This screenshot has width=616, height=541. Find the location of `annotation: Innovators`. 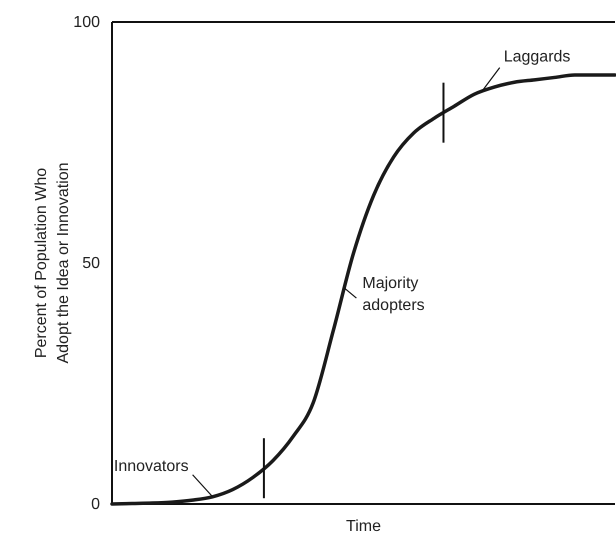

annotation: Innovators is located at coordinates (151, 466).